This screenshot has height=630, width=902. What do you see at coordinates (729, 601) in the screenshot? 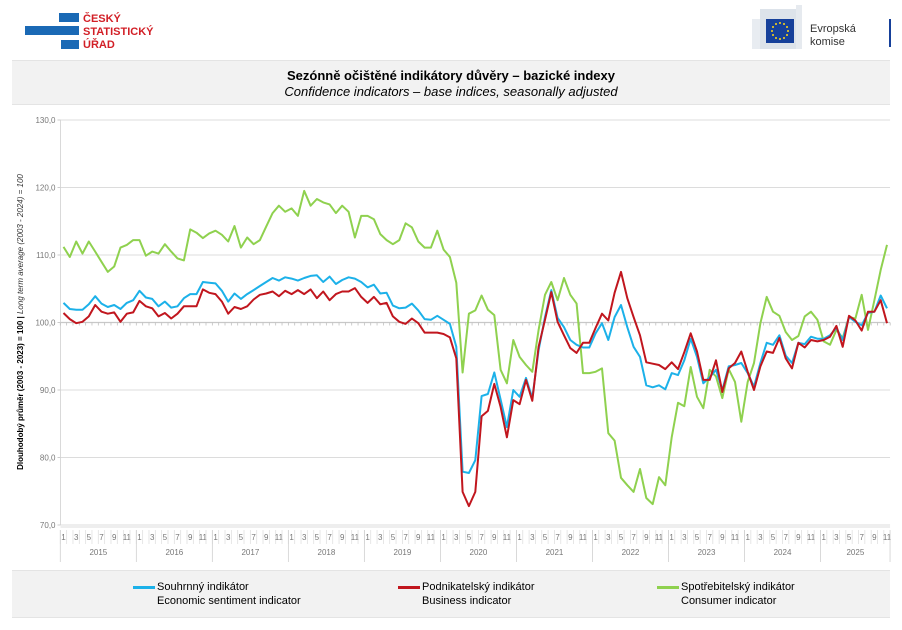
I see `legend-label-en: Consumer indicator` at bounding box center [729, 601].